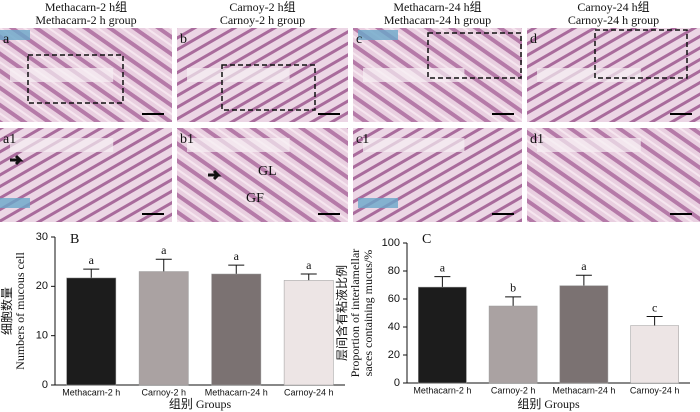  Describe the element at coordinates (437, 7) in the screenshot. I see `column-header: Methacarn-24 h组` at that location.